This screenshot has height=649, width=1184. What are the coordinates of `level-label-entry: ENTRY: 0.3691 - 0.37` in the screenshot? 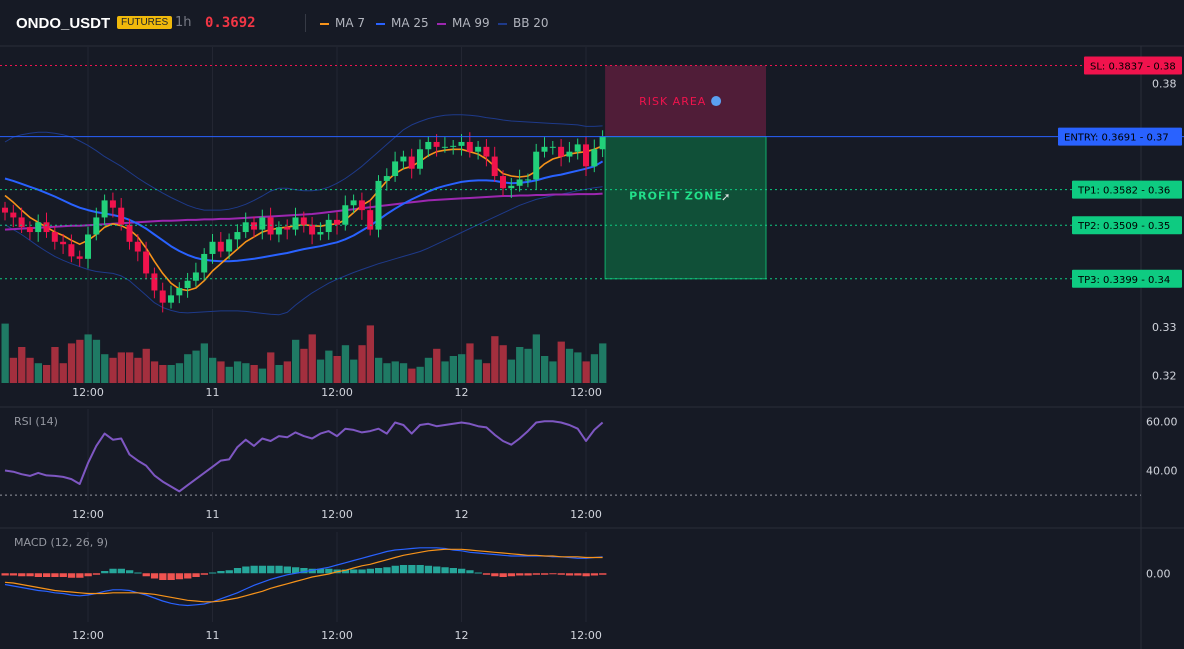 It's located at (1116, 138).